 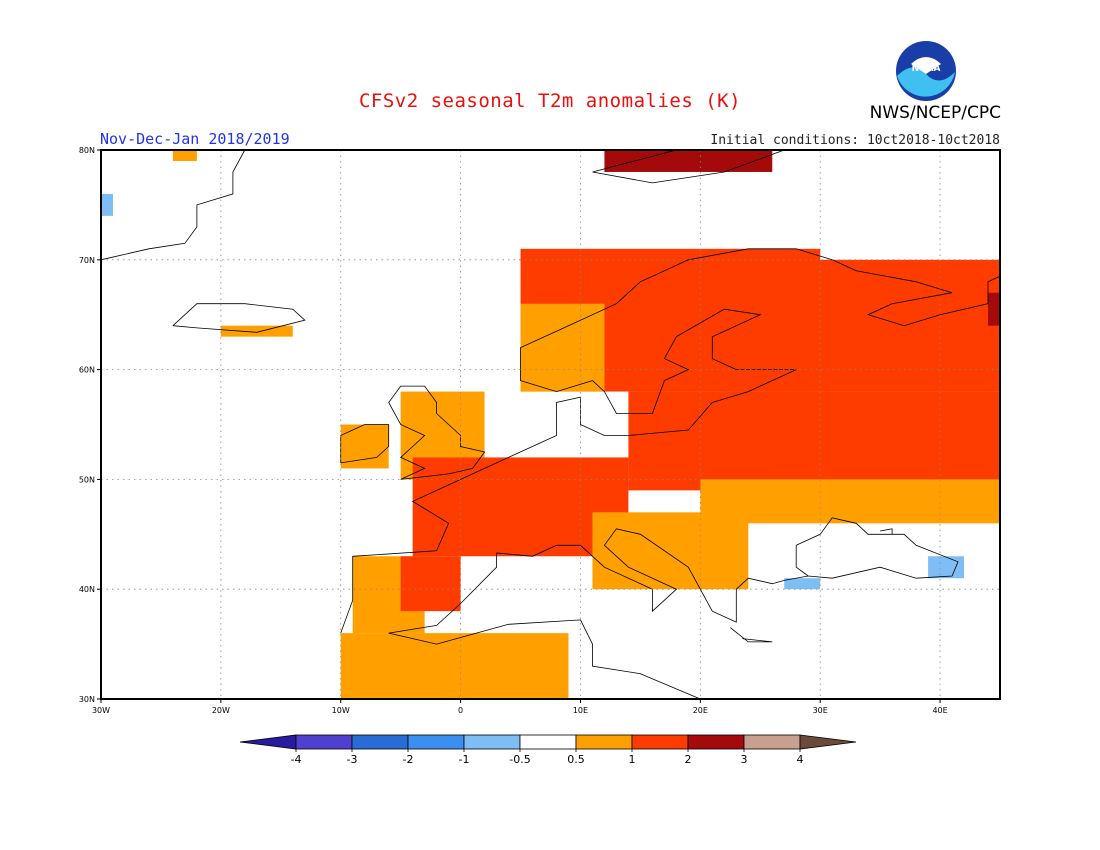 I want to click on lon-tick-label: 10E, so click(x=580, y=710).